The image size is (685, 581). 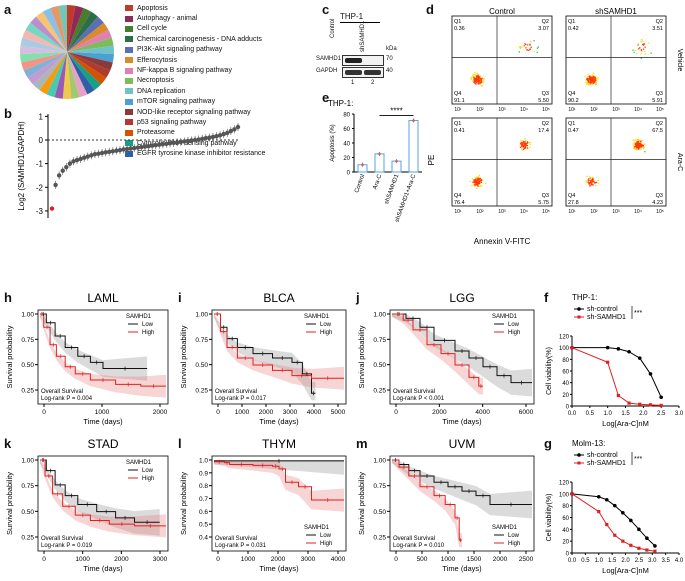 What do you see at coordinates (568, 408) in the screenshot?
I see `y-tick-label: 0` at bounding box center [568, 408].